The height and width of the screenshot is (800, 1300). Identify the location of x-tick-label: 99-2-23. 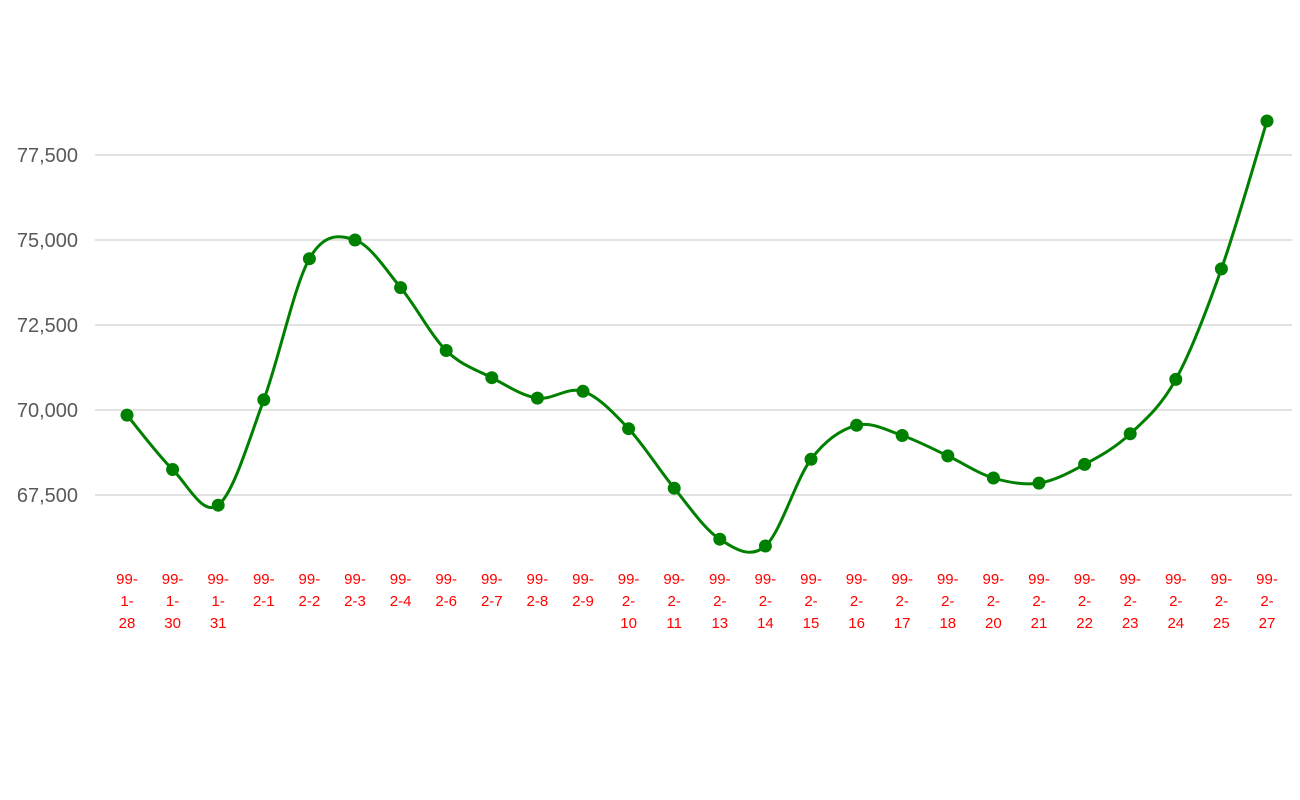
(1130, 601).